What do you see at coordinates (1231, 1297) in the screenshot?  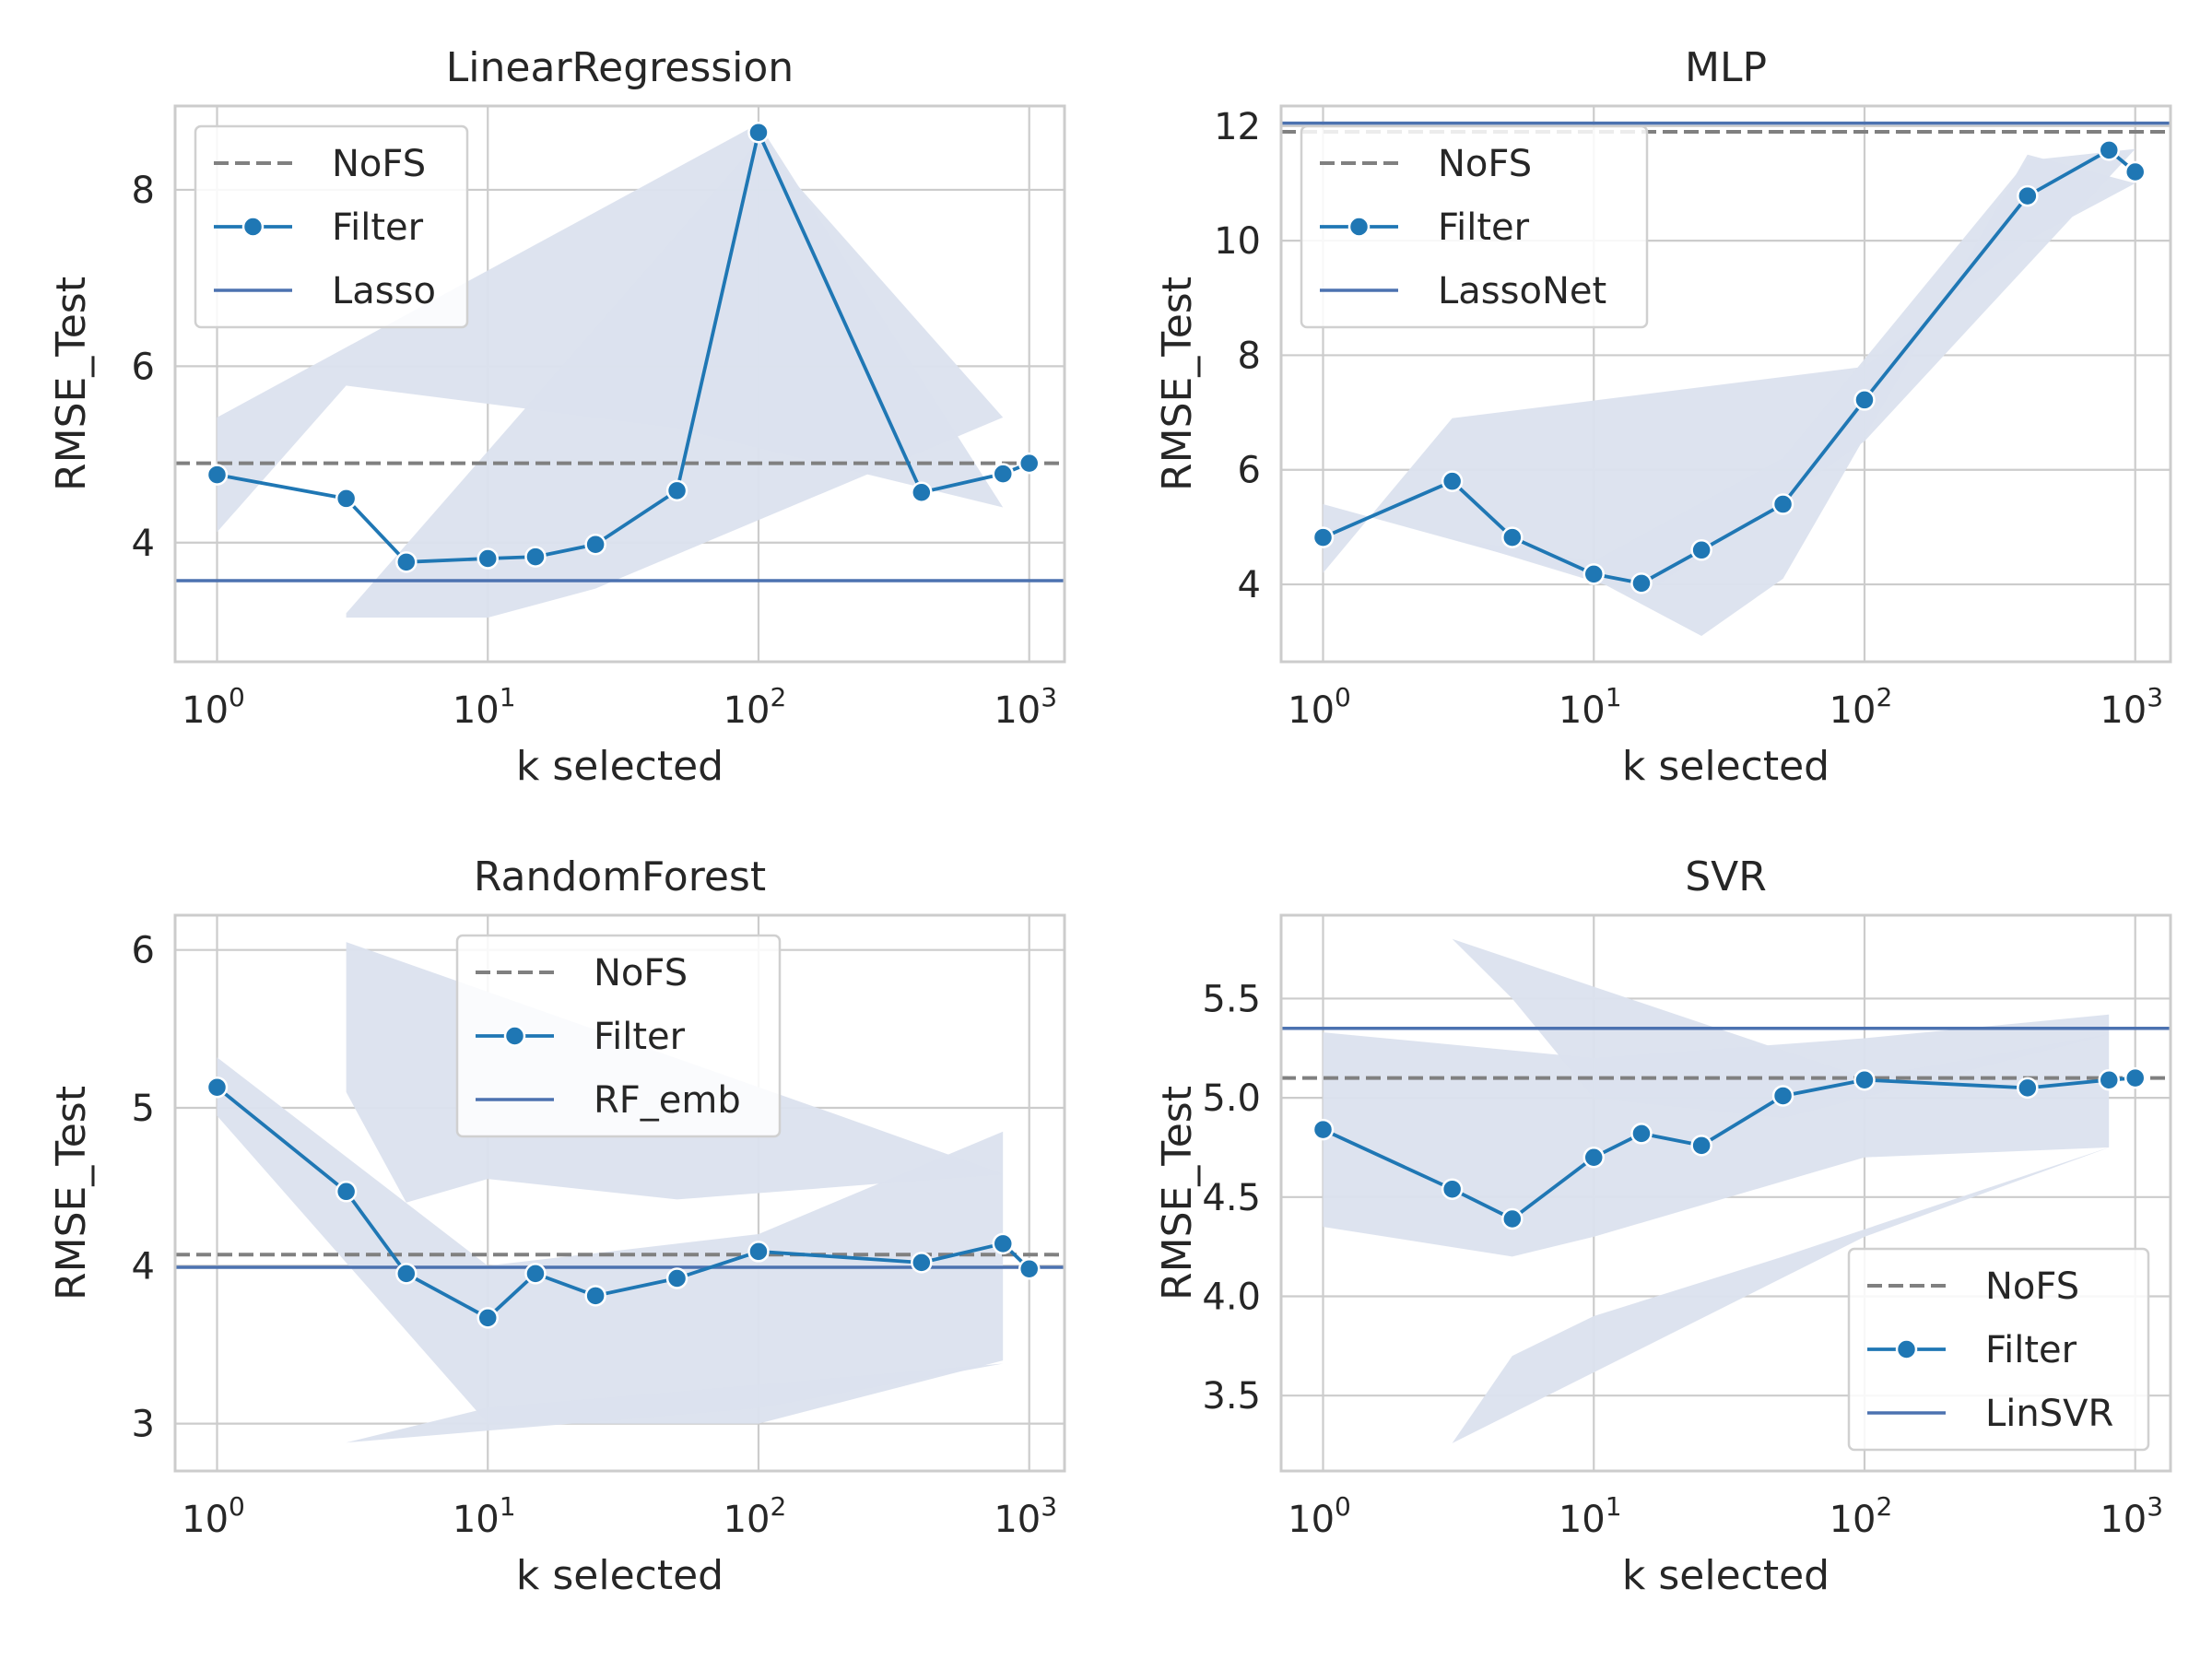 I see `y-tick-label: 4.0` at bounding box center [1231, 1297].